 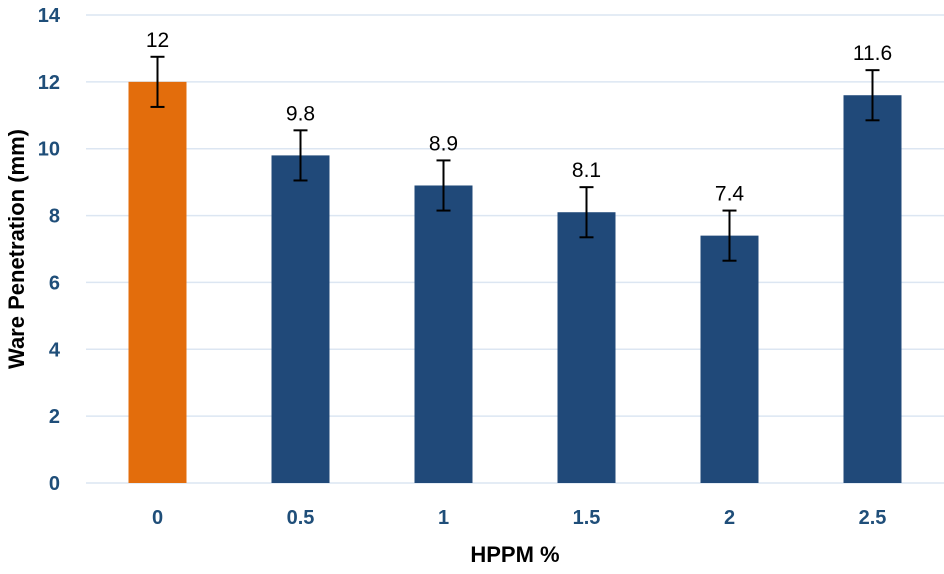 I want to click on y-axis-title: Ware Penetration (mm), so click(x=16, y=249).